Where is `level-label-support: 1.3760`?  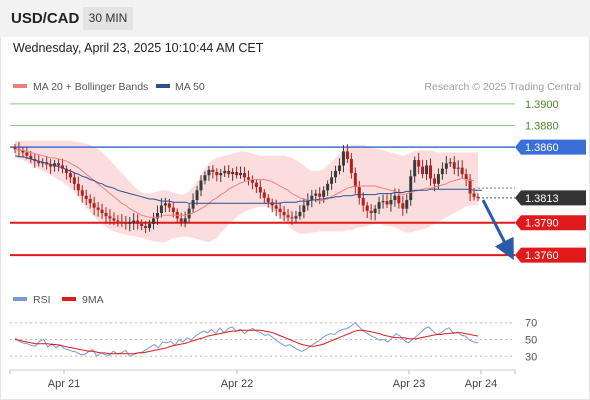
level-label-support: 1.3760 is located at coordinates (542, 256).